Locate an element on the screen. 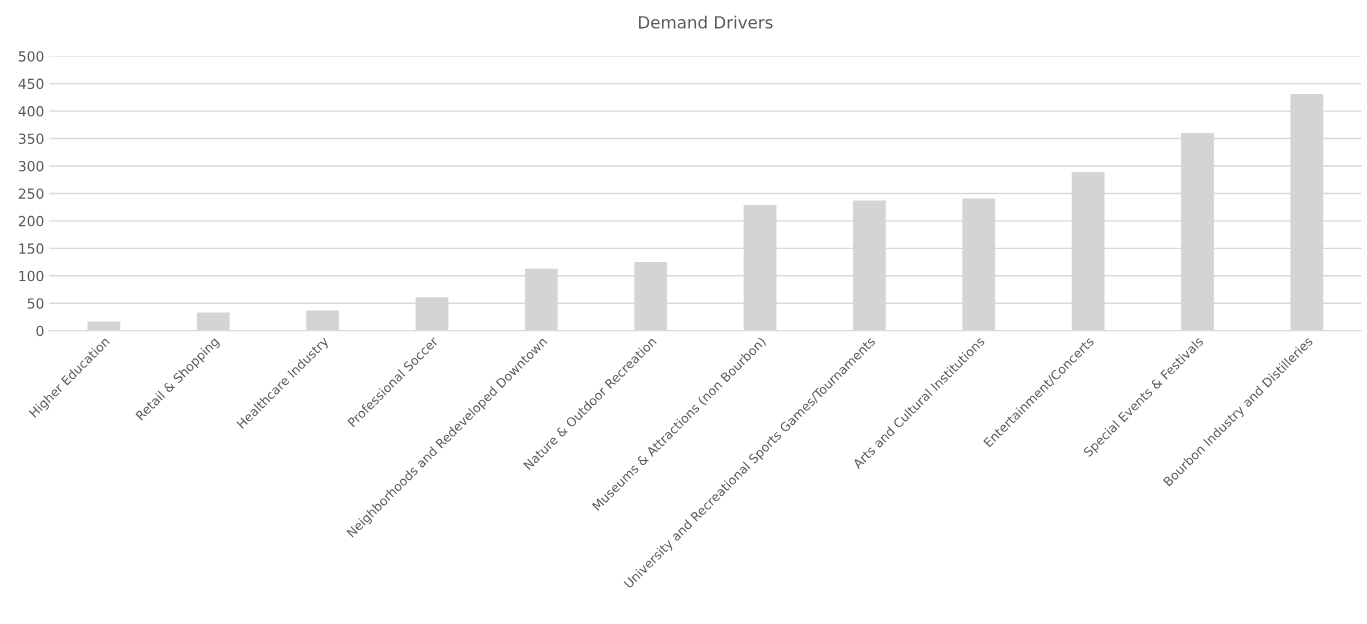 The height and width of the screenshot is (624, 1367). y-tick-label: 200 is located at coordinates (31, 221).